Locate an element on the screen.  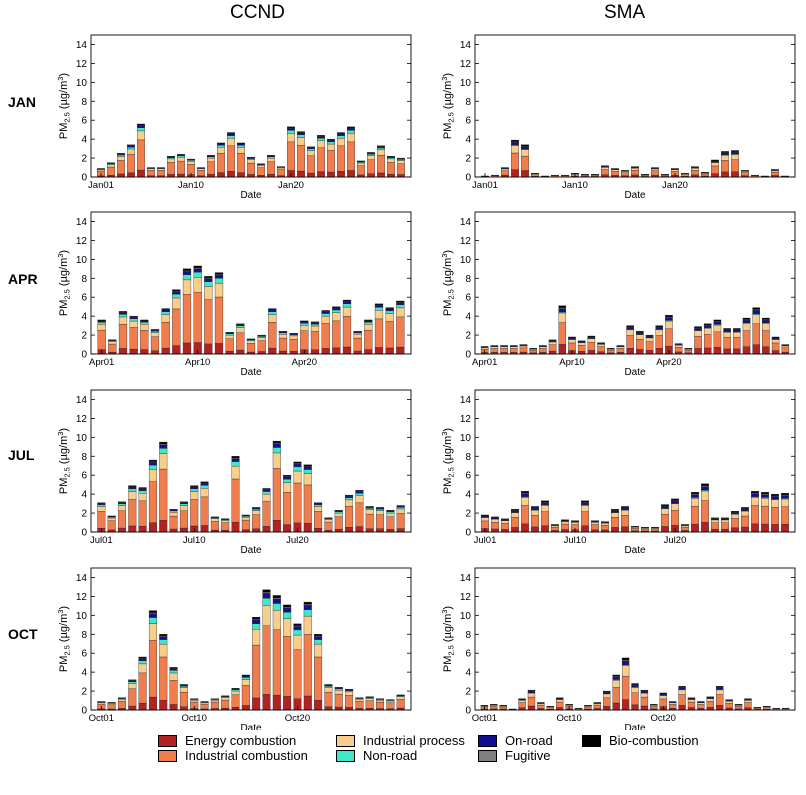
x-tick-label: Jul01 is located at coordinates (101, 540).